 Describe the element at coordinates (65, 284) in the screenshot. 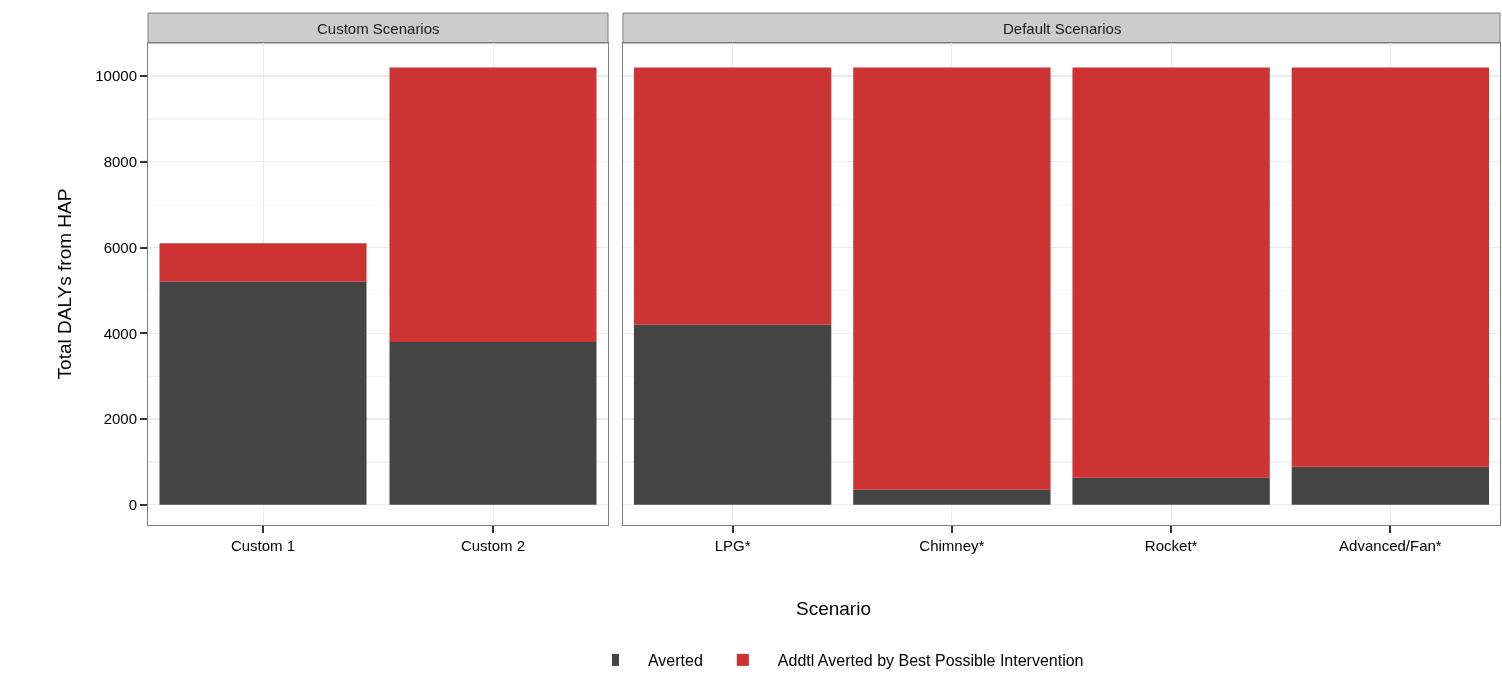

I see `y-axis-title: Total DALYs from HAP` at that location.